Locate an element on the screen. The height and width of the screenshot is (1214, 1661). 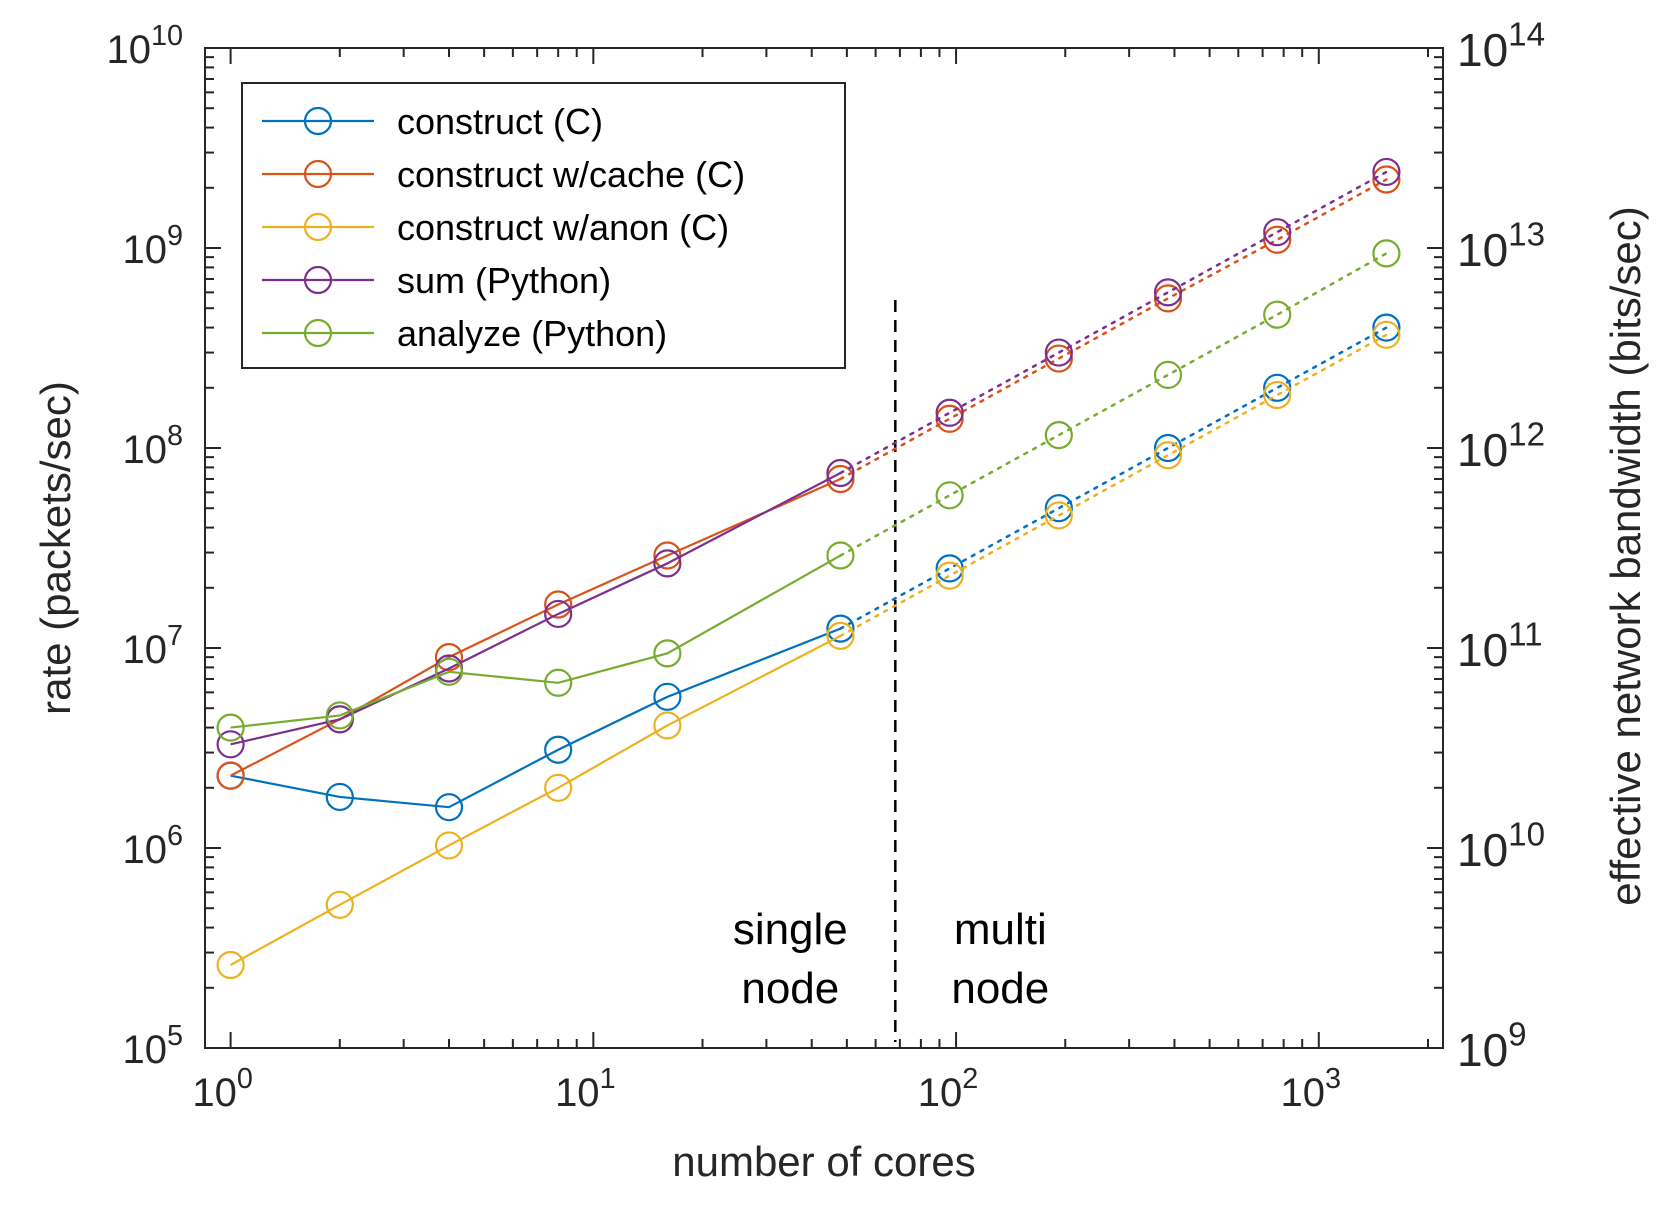
legend-entry-2: construct w/anon (C) is located at coordinates (495, 227).